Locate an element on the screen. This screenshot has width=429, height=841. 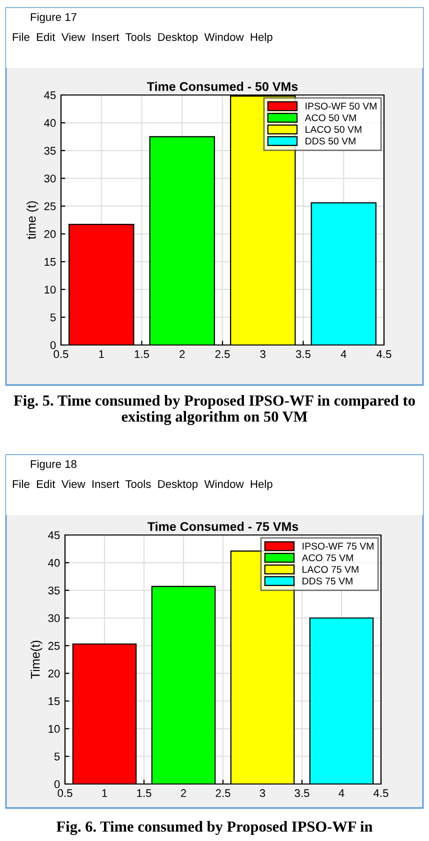
legend-label: LACO 50 VM is located at coordinates (334, 129).